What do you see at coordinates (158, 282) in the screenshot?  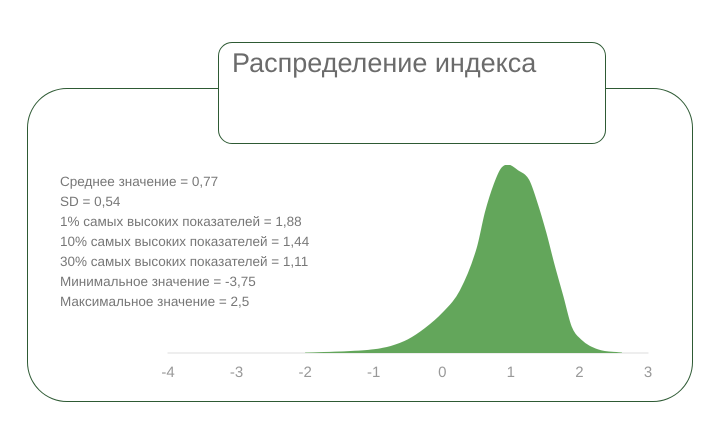 I see `annotation: Минимальное значение = -3,75` at bounding box center [158, 282].